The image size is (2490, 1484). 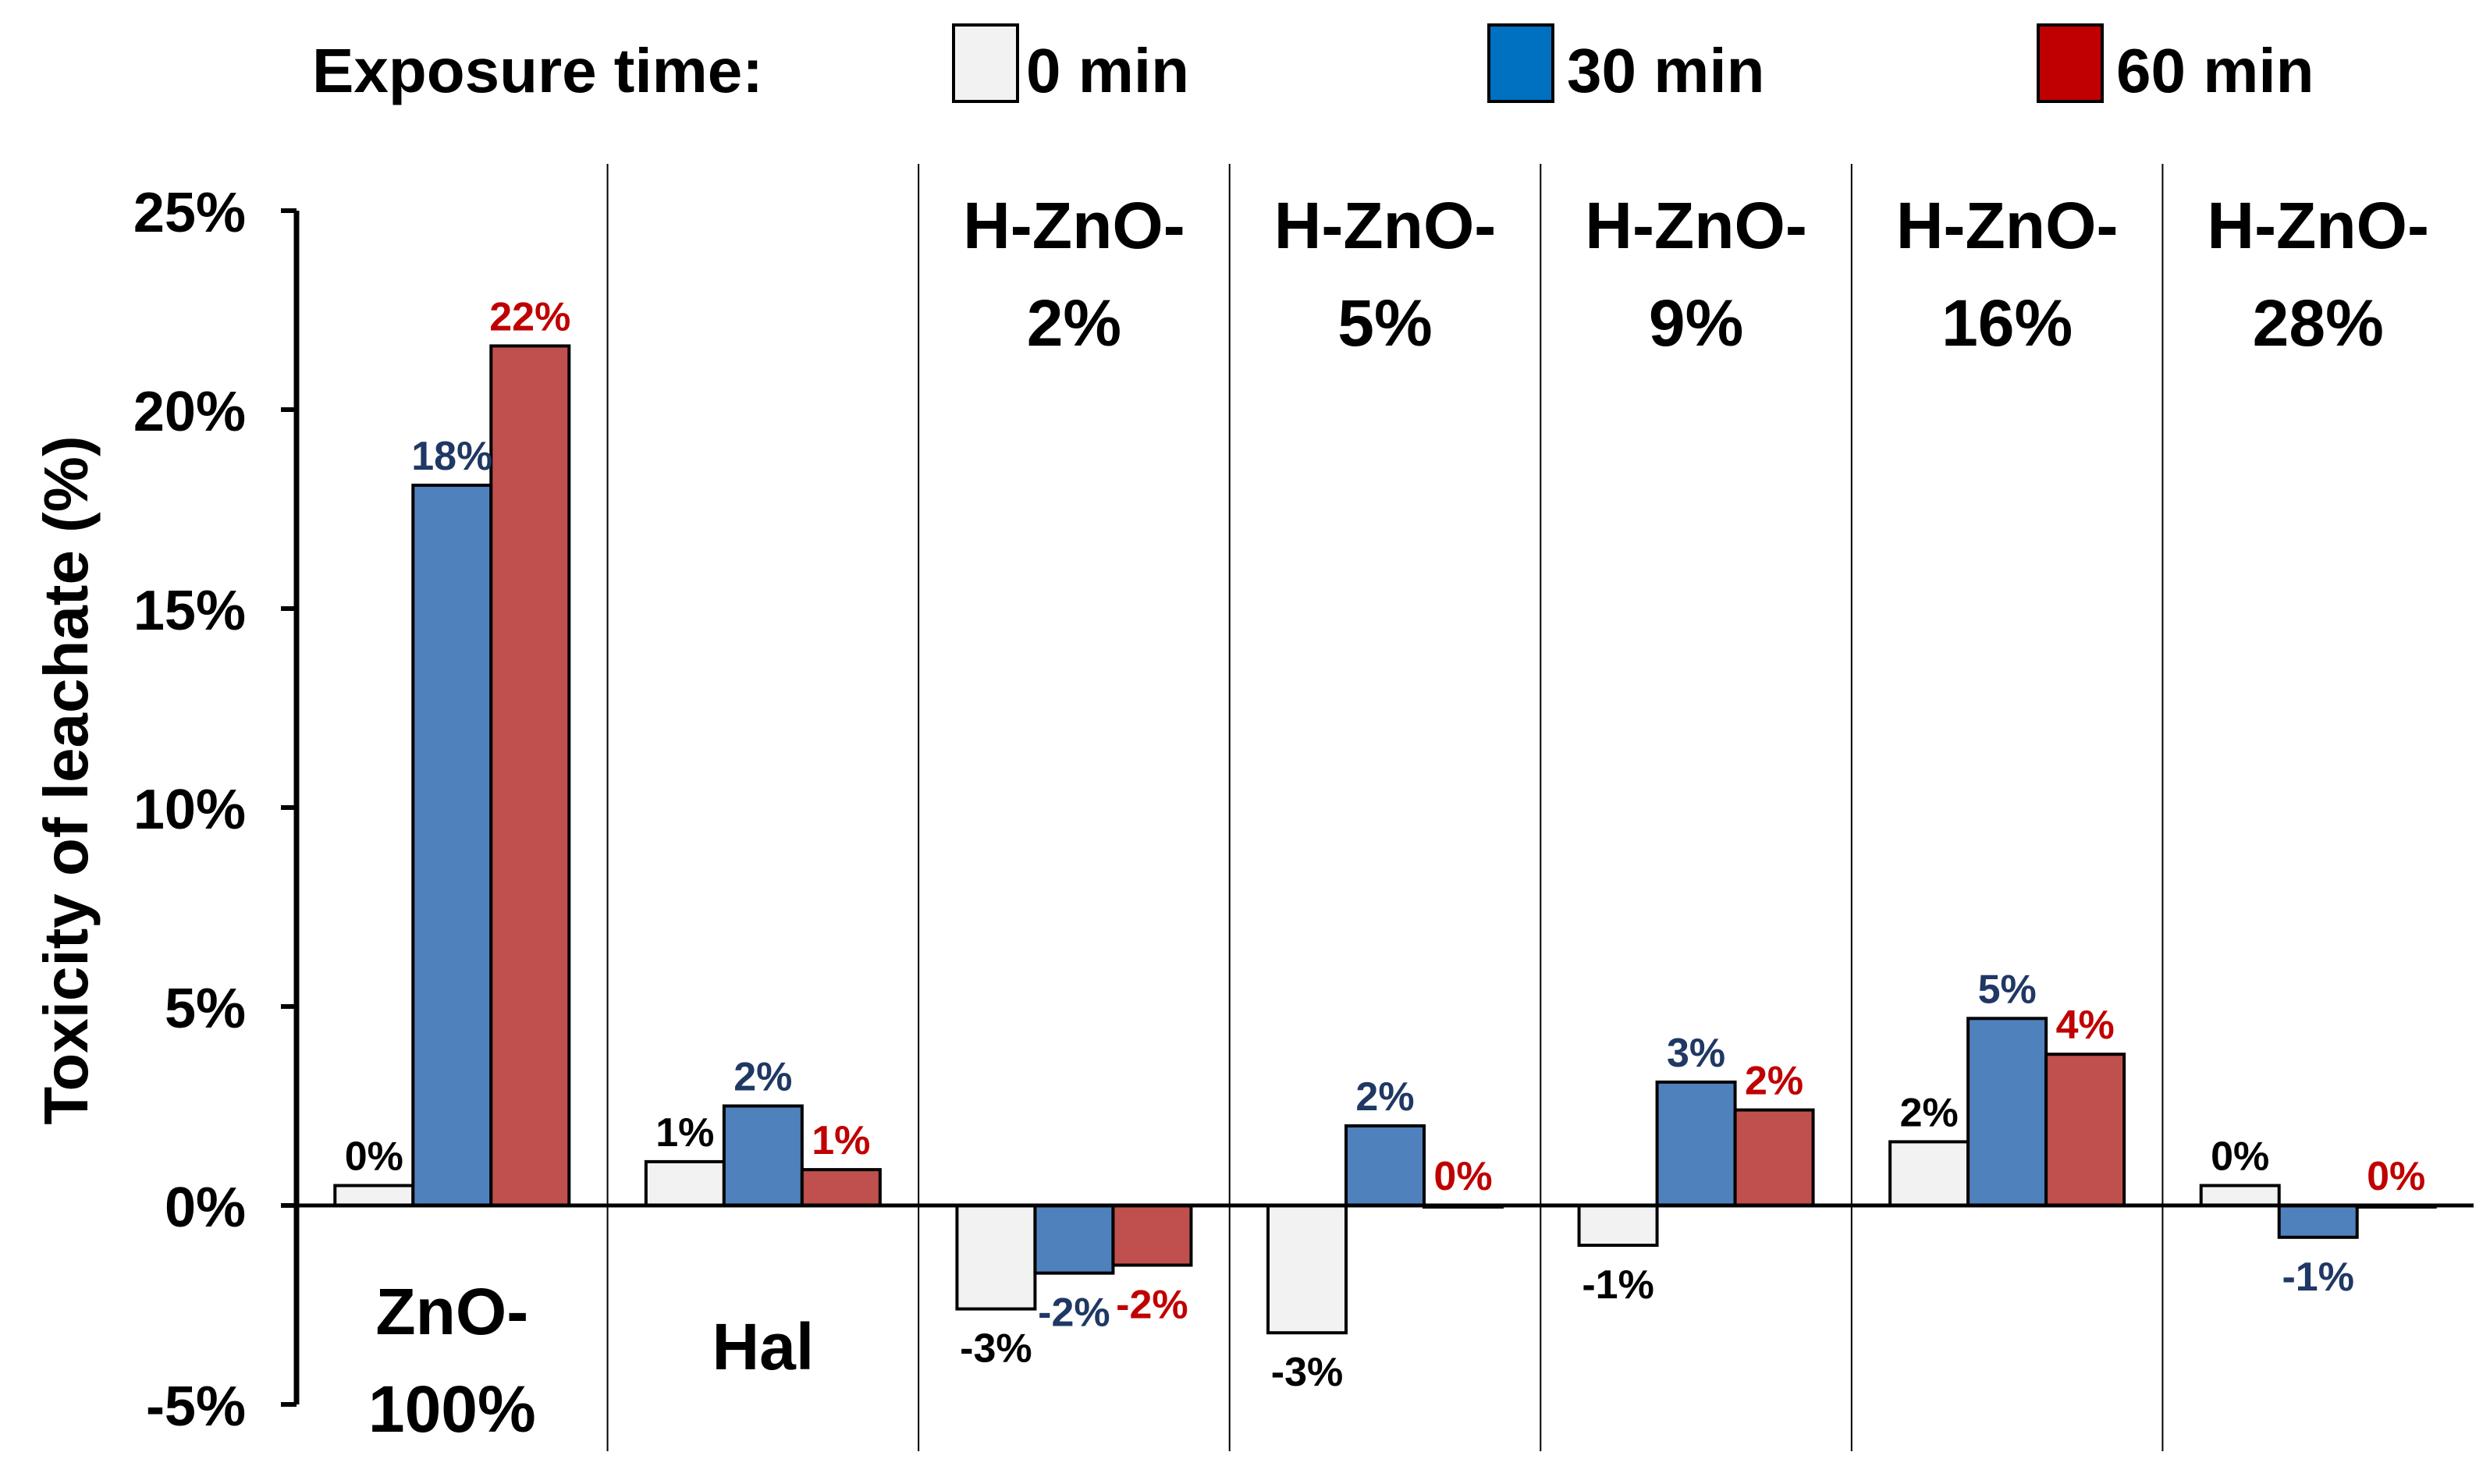 What do you see at coordinates (189, 412) in the screenshot?
I see `y-tick-label: 20%` at bounding box center [189, 412].